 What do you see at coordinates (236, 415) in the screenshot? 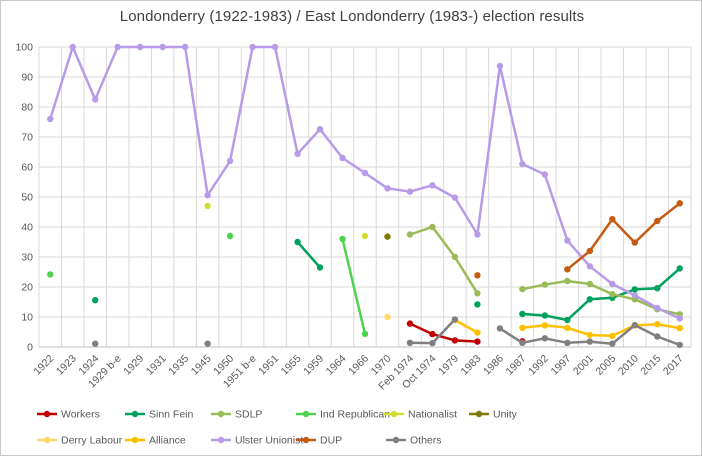
I see `legend-item-sdlp: SDLP` at bounding box center [236, 415].